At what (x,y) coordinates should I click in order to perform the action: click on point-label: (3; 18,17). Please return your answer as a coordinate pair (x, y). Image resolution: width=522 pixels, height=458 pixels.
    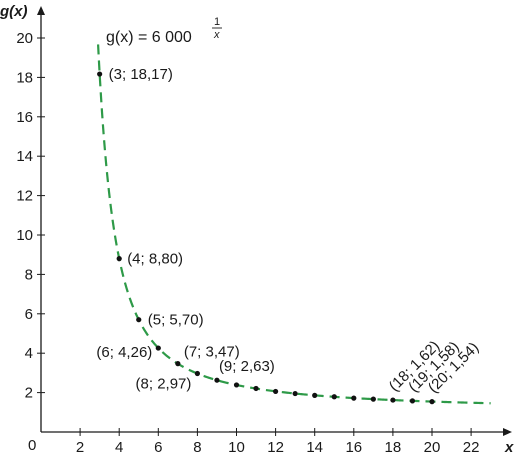
    Looking at the image, I should click on (141, 74).